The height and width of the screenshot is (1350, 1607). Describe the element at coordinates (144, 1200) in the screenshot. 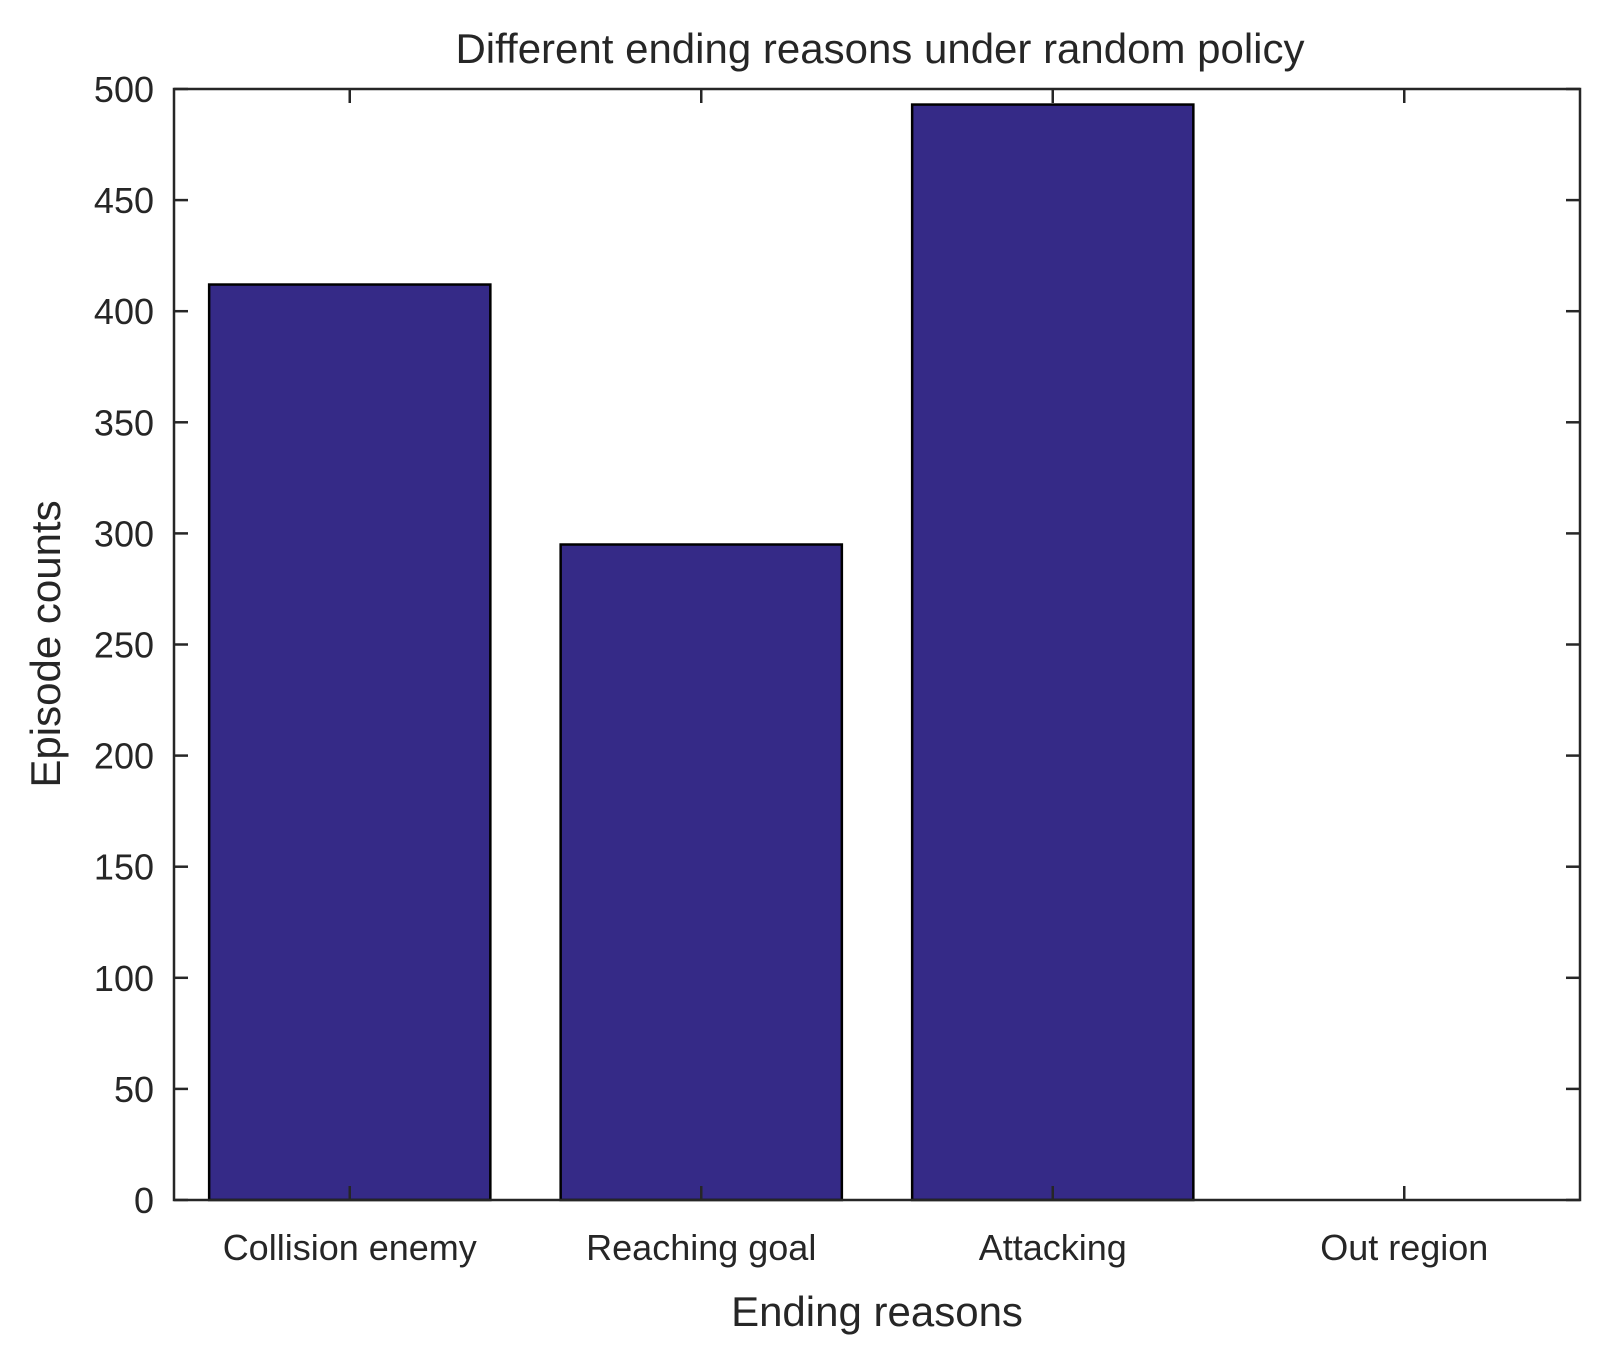

I see `y-tick-label: 0` at that location.